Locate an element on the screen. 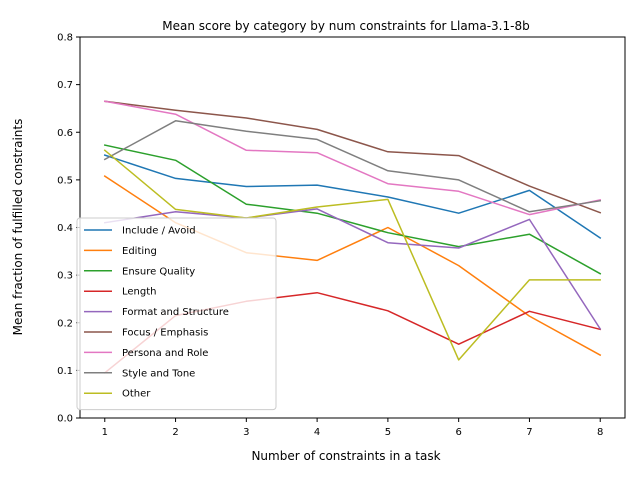  x-axis-ticks: 1 2 3 4 5 6 7 8 is located at coordinates (352, 428).